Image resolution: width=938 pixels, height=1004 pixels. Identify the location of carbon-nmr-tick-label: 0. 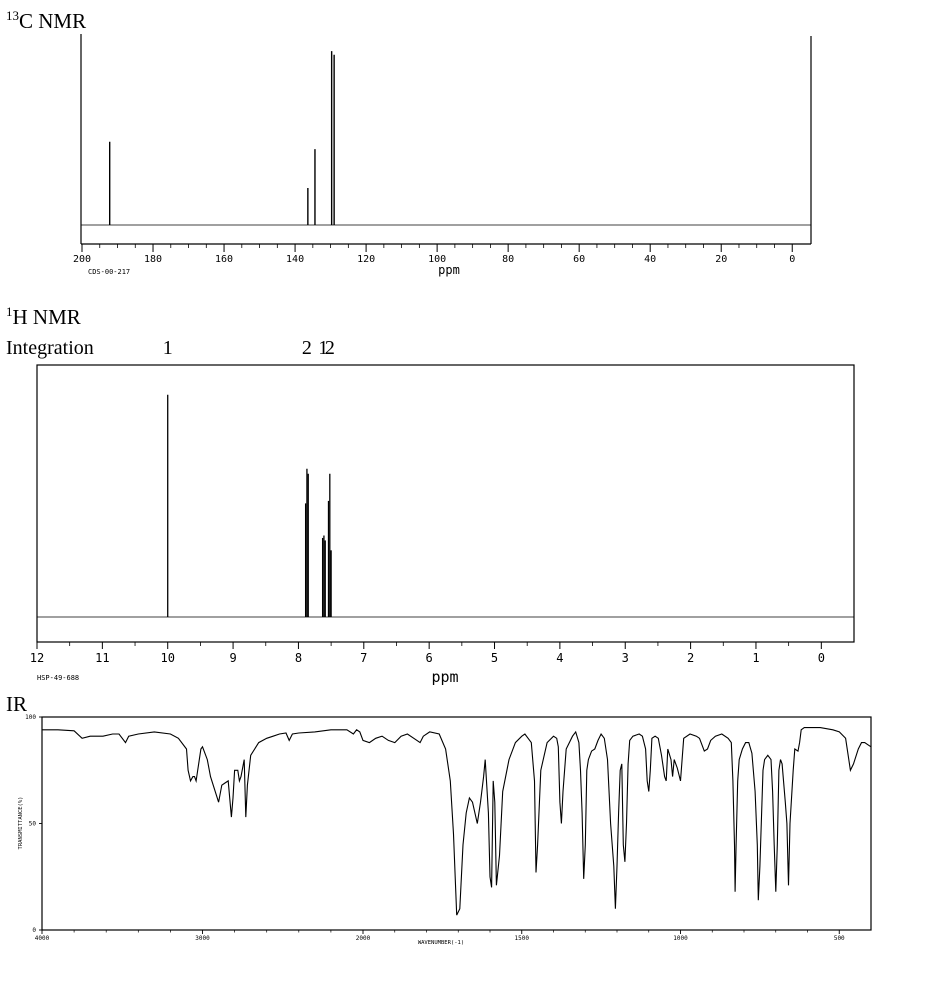
(792, 259).